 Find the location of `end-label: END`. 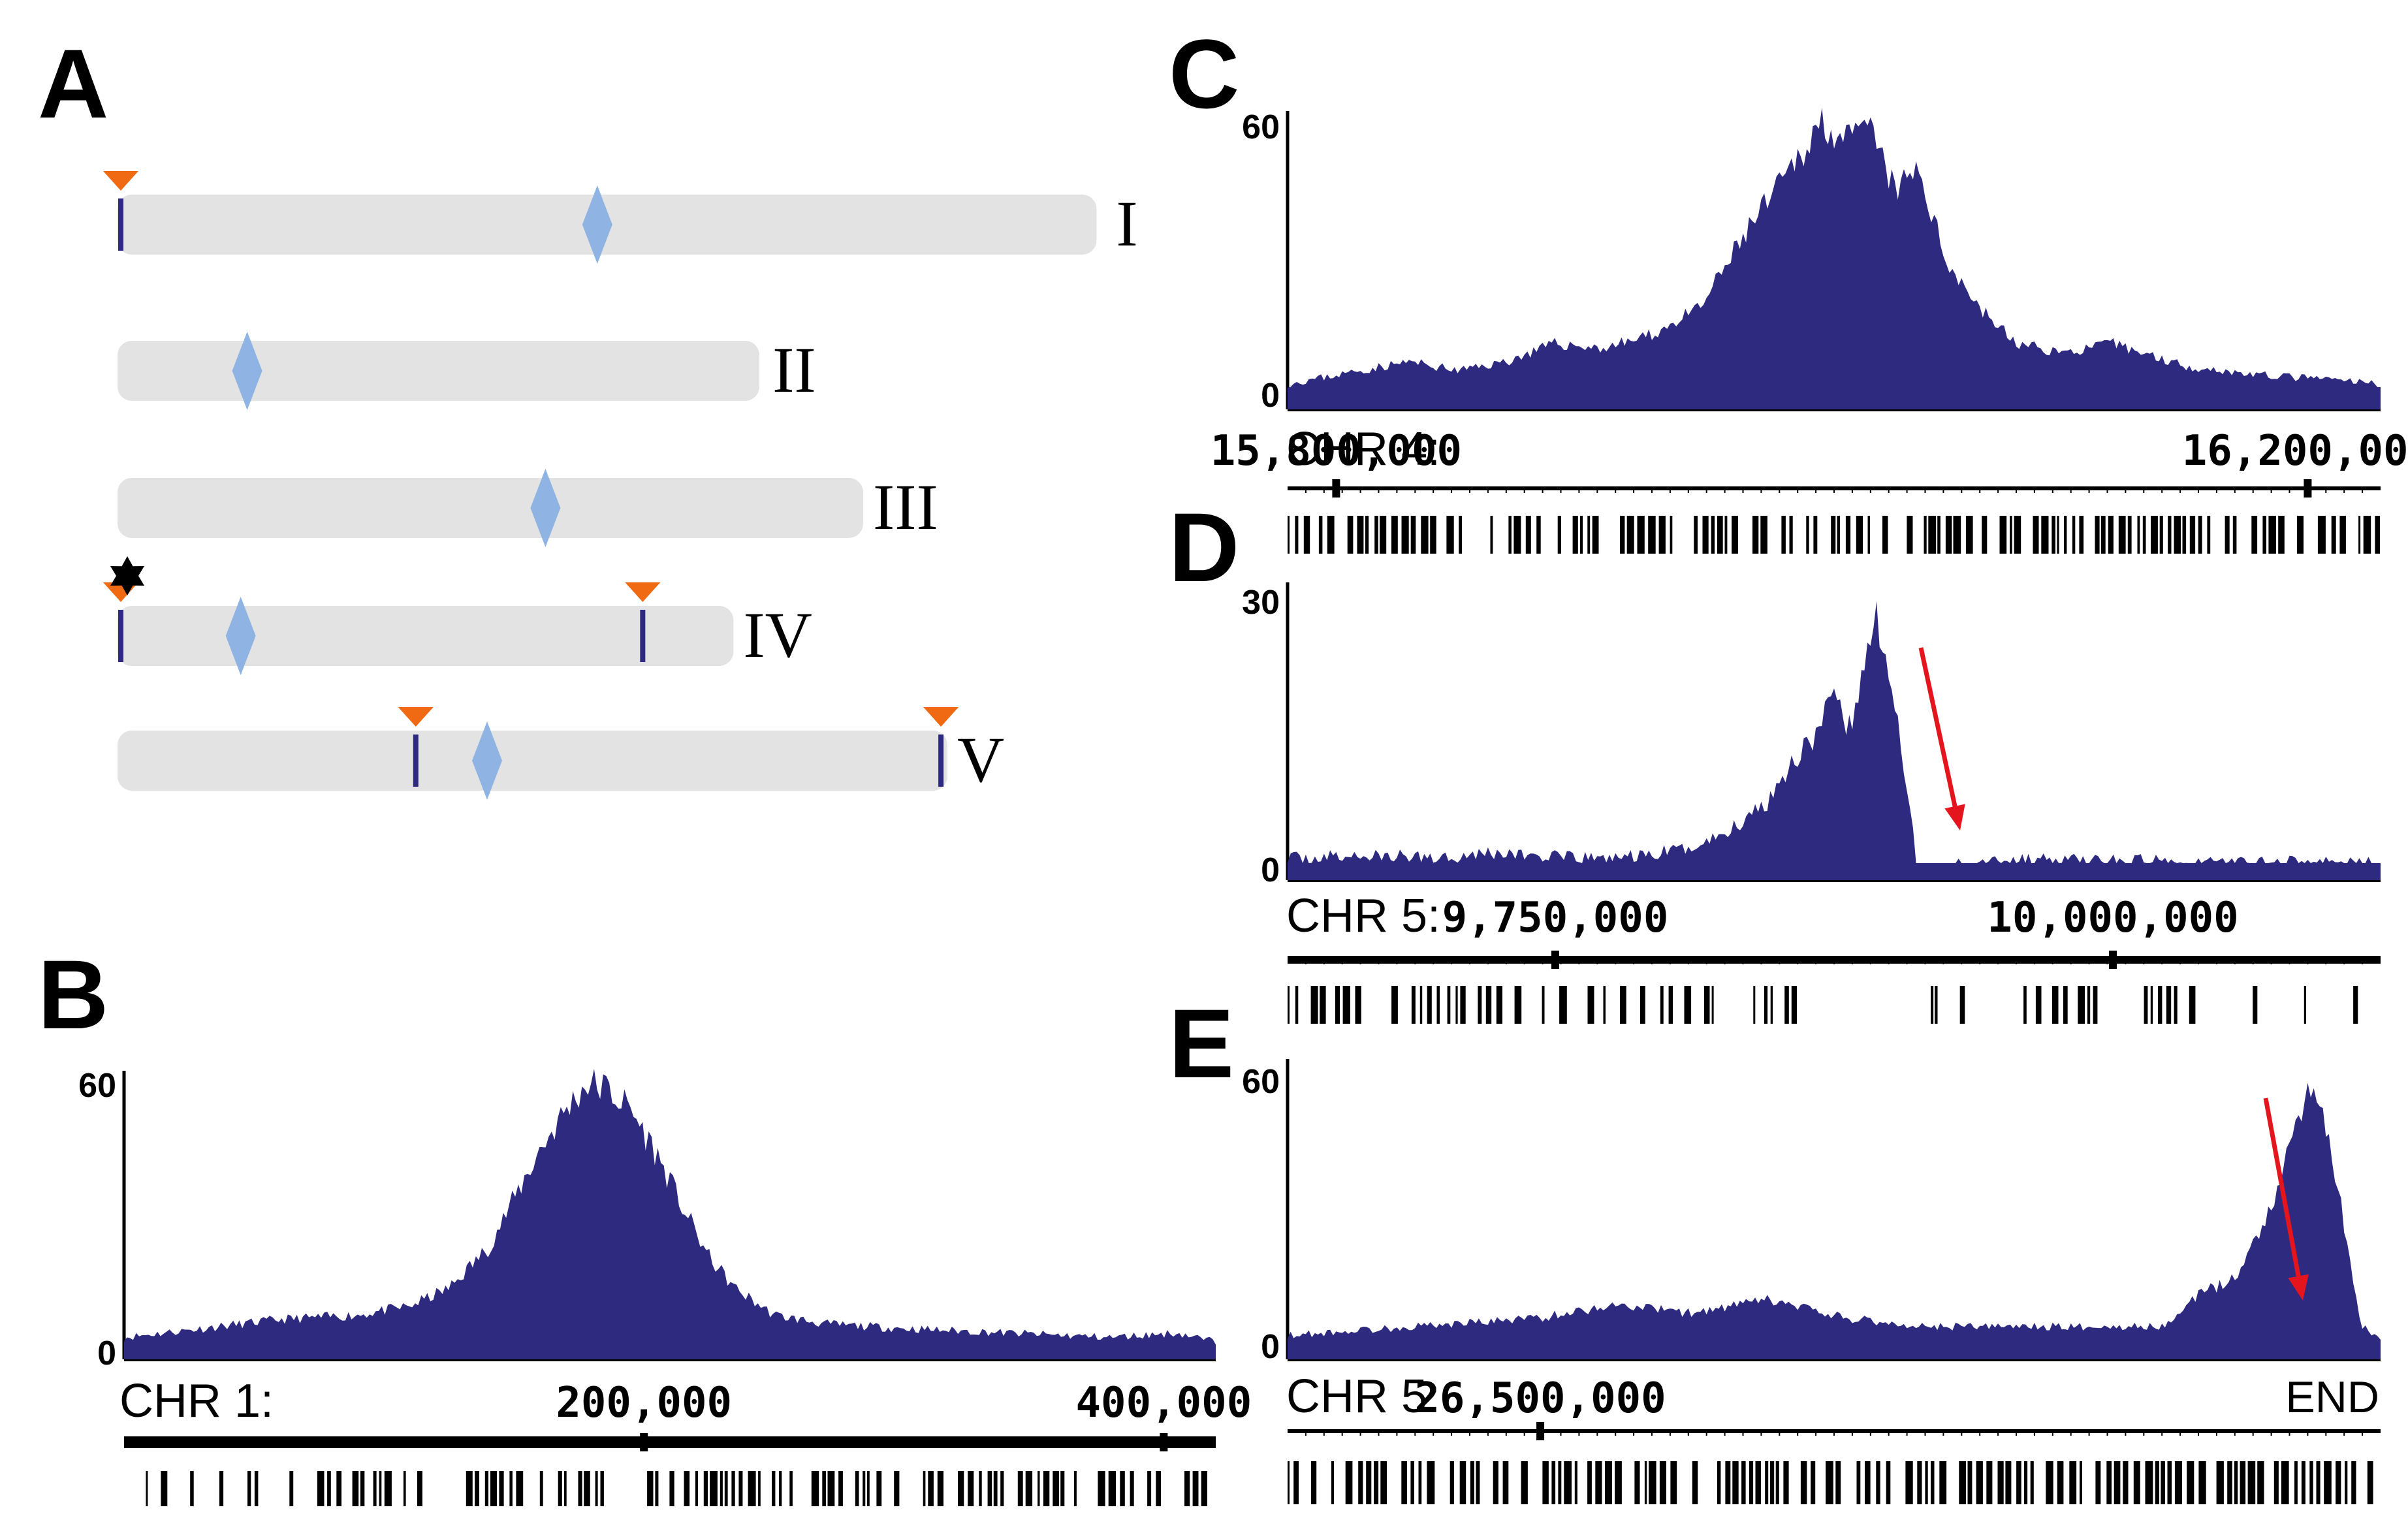

end-label: END is located at coordinates (2332, 1397).